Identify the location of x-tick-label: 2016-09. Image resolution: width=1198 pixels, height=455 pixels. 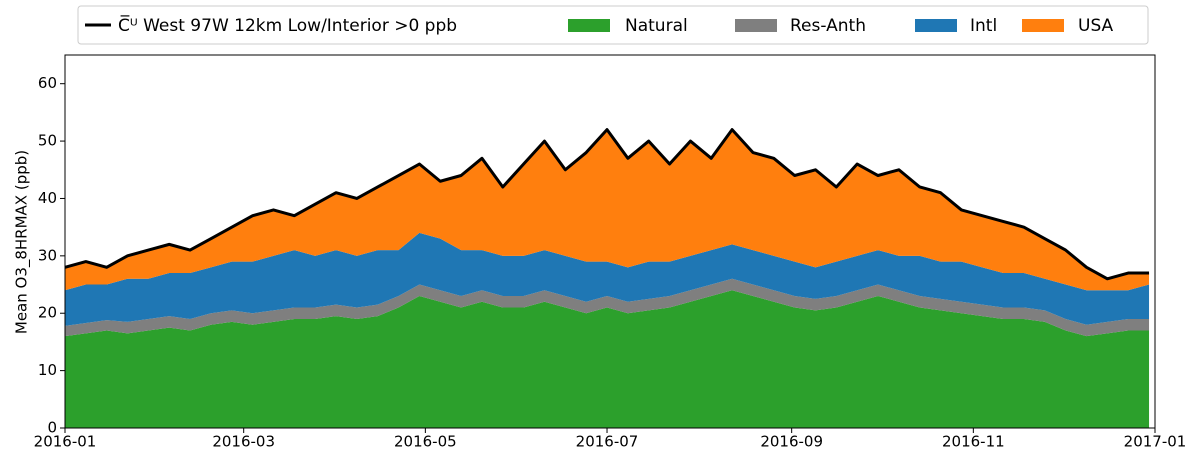
(791, 442).